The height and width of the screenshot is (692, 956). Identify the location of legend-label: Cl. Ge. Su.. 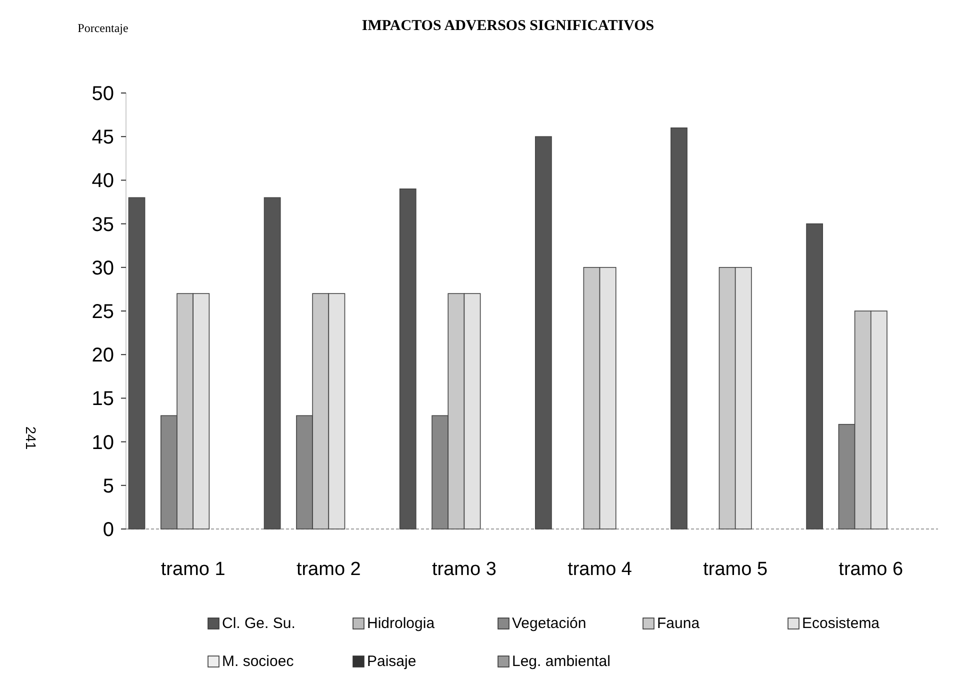
(259, 623).